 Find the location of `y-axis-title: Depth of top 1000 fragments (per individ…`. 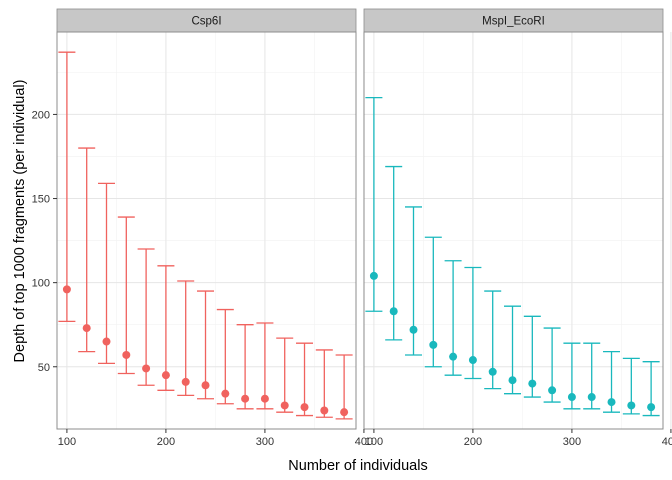

y-axis-title: Depth of top 1000 fragments (per individ… is located at coordinates (20, 221).